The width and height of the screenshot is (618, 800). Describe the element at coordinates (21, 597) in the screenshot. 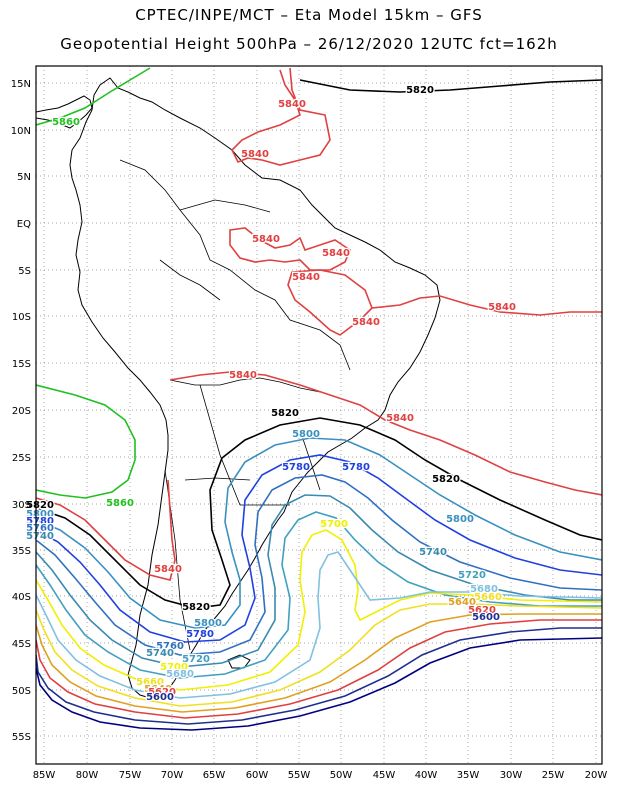

I see `latitude-tick-label: 40S` at that location.